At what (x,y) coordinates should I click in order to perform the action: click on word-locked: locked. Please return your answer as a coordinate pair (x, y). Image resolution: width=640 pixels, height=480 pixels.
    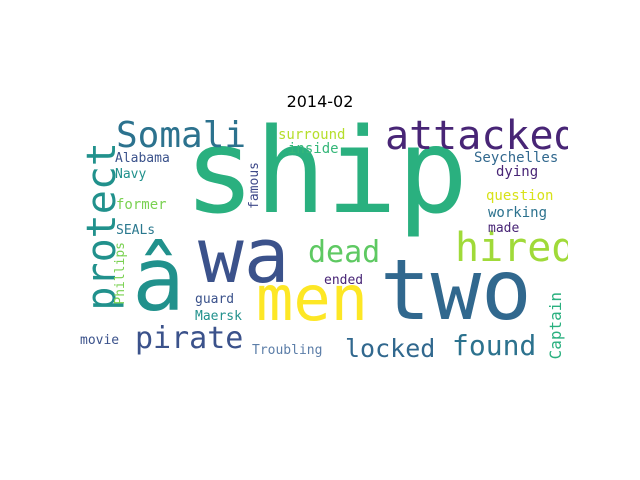
    Looking at the image, I should click on (390, 348).